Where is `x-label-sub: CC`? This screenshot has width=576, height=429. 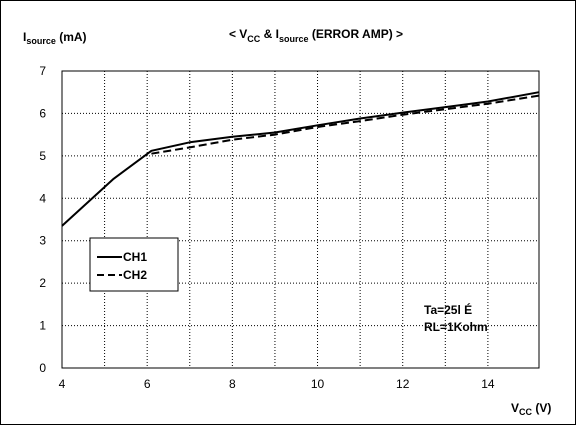 x-label-sub: CC is located at coordinates (525, 412).